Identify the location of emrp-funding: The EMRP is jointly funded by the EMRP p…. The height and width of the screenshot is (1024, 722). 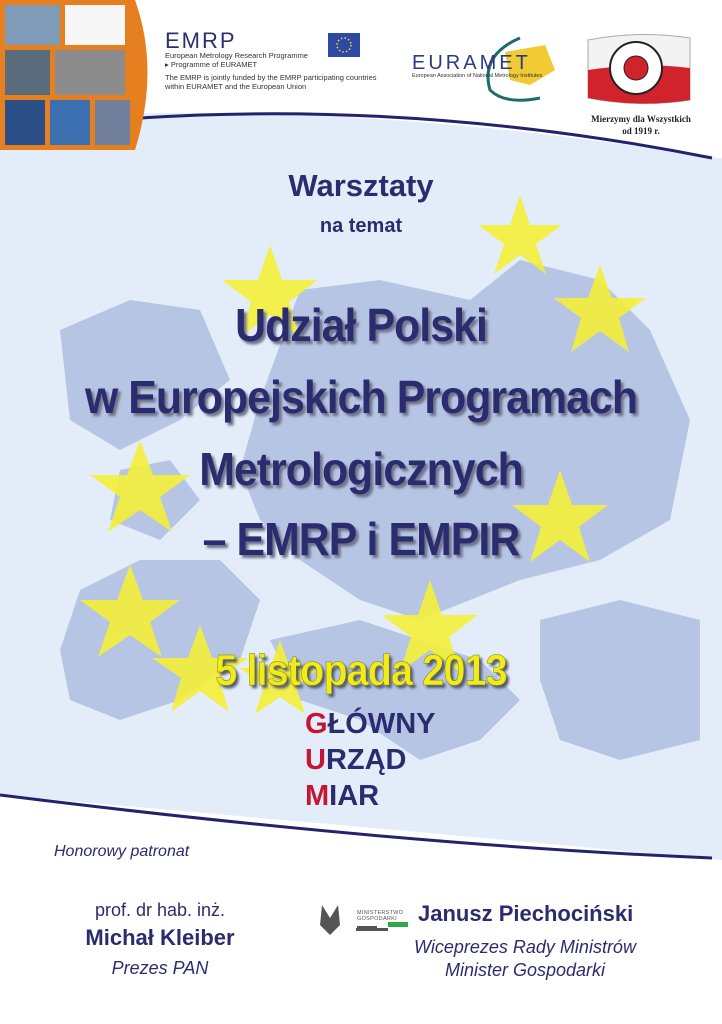
(271, 77).